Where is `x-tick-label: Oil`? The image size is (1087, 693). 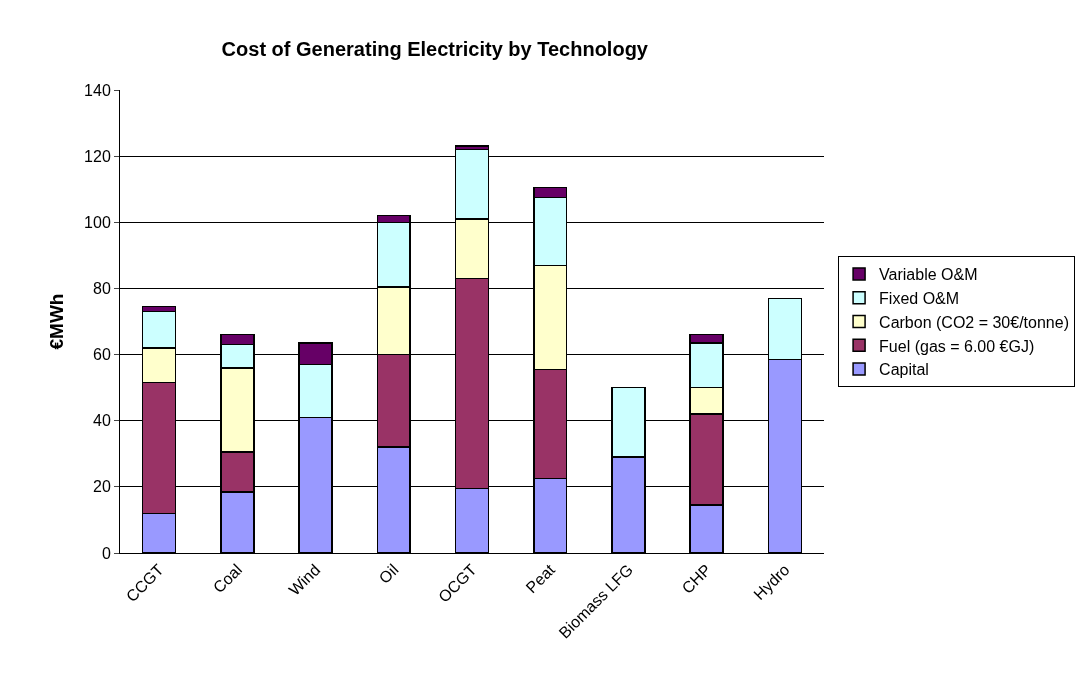
x-tick-label: Oil is located at coordinates (388, 573).